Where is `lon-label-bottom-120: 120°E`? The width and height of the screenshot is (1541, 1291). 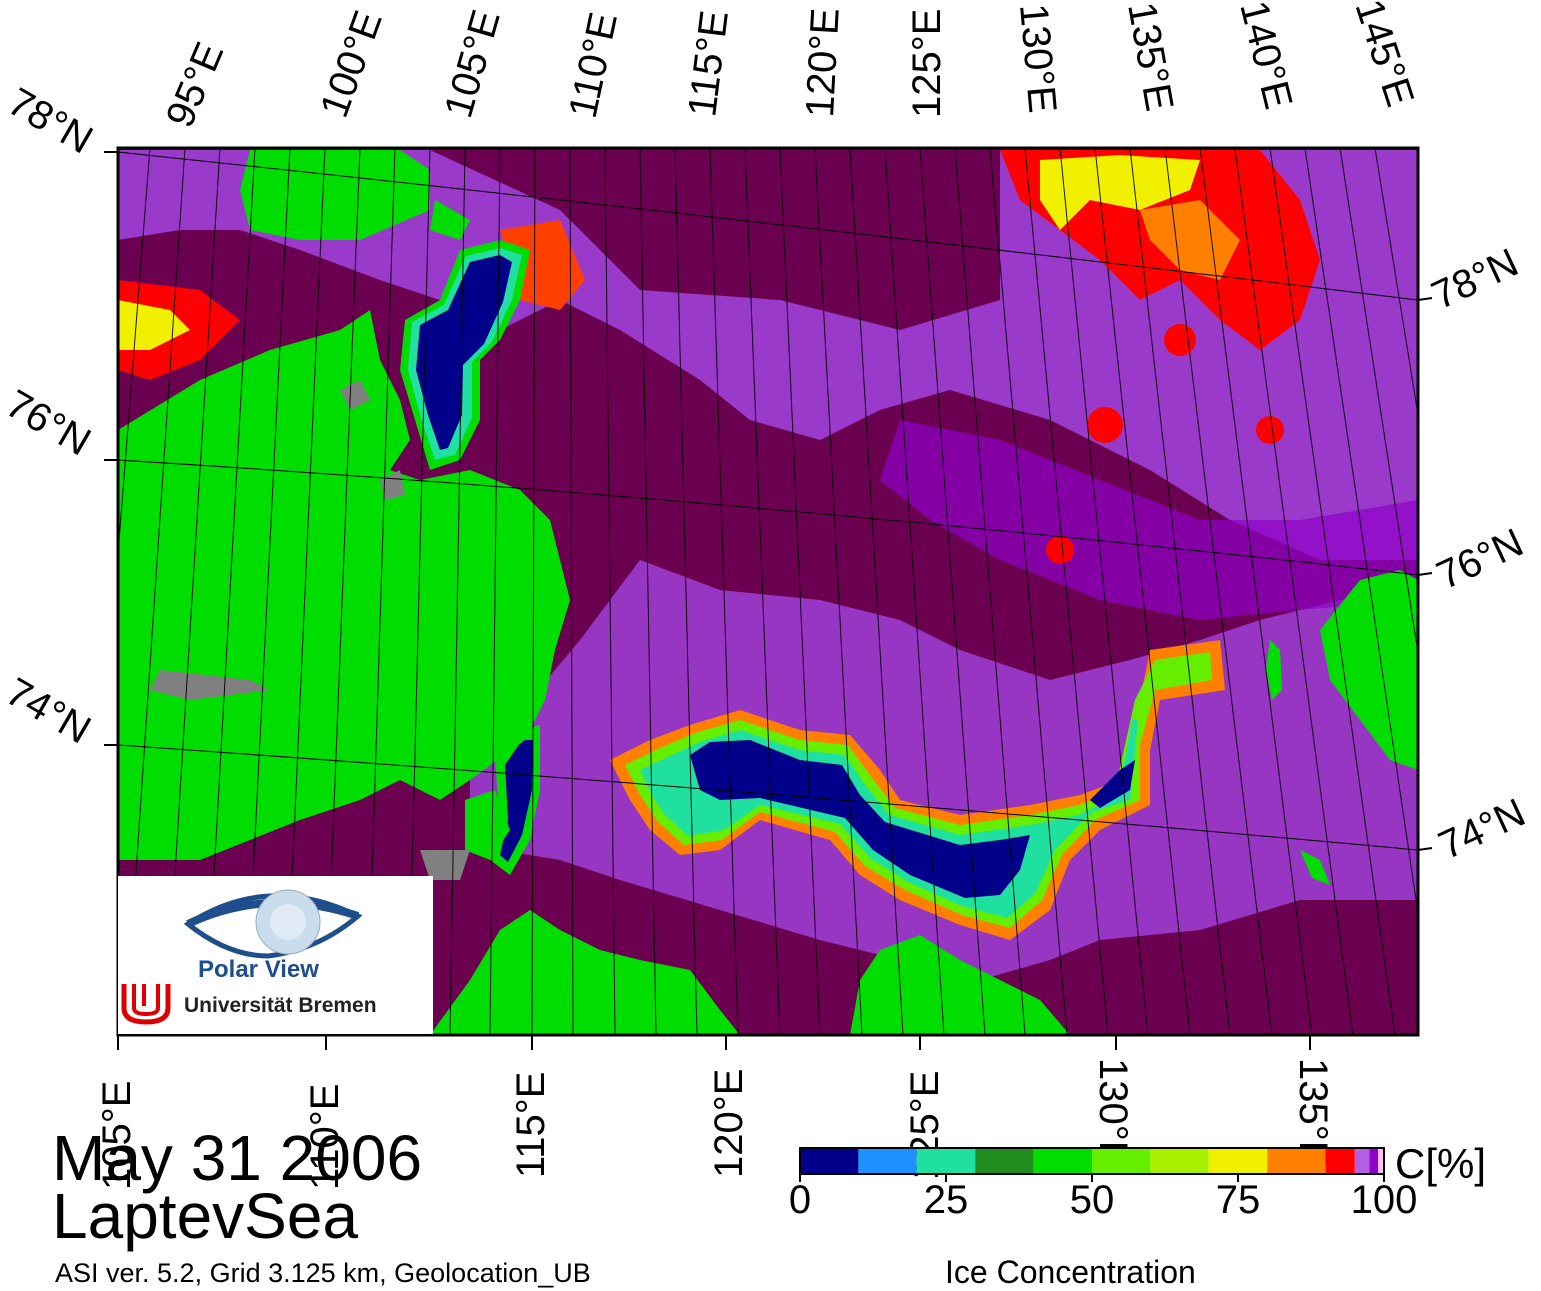
lon-label-bottom-120: 120°E is located at coordinates (729, 1123).